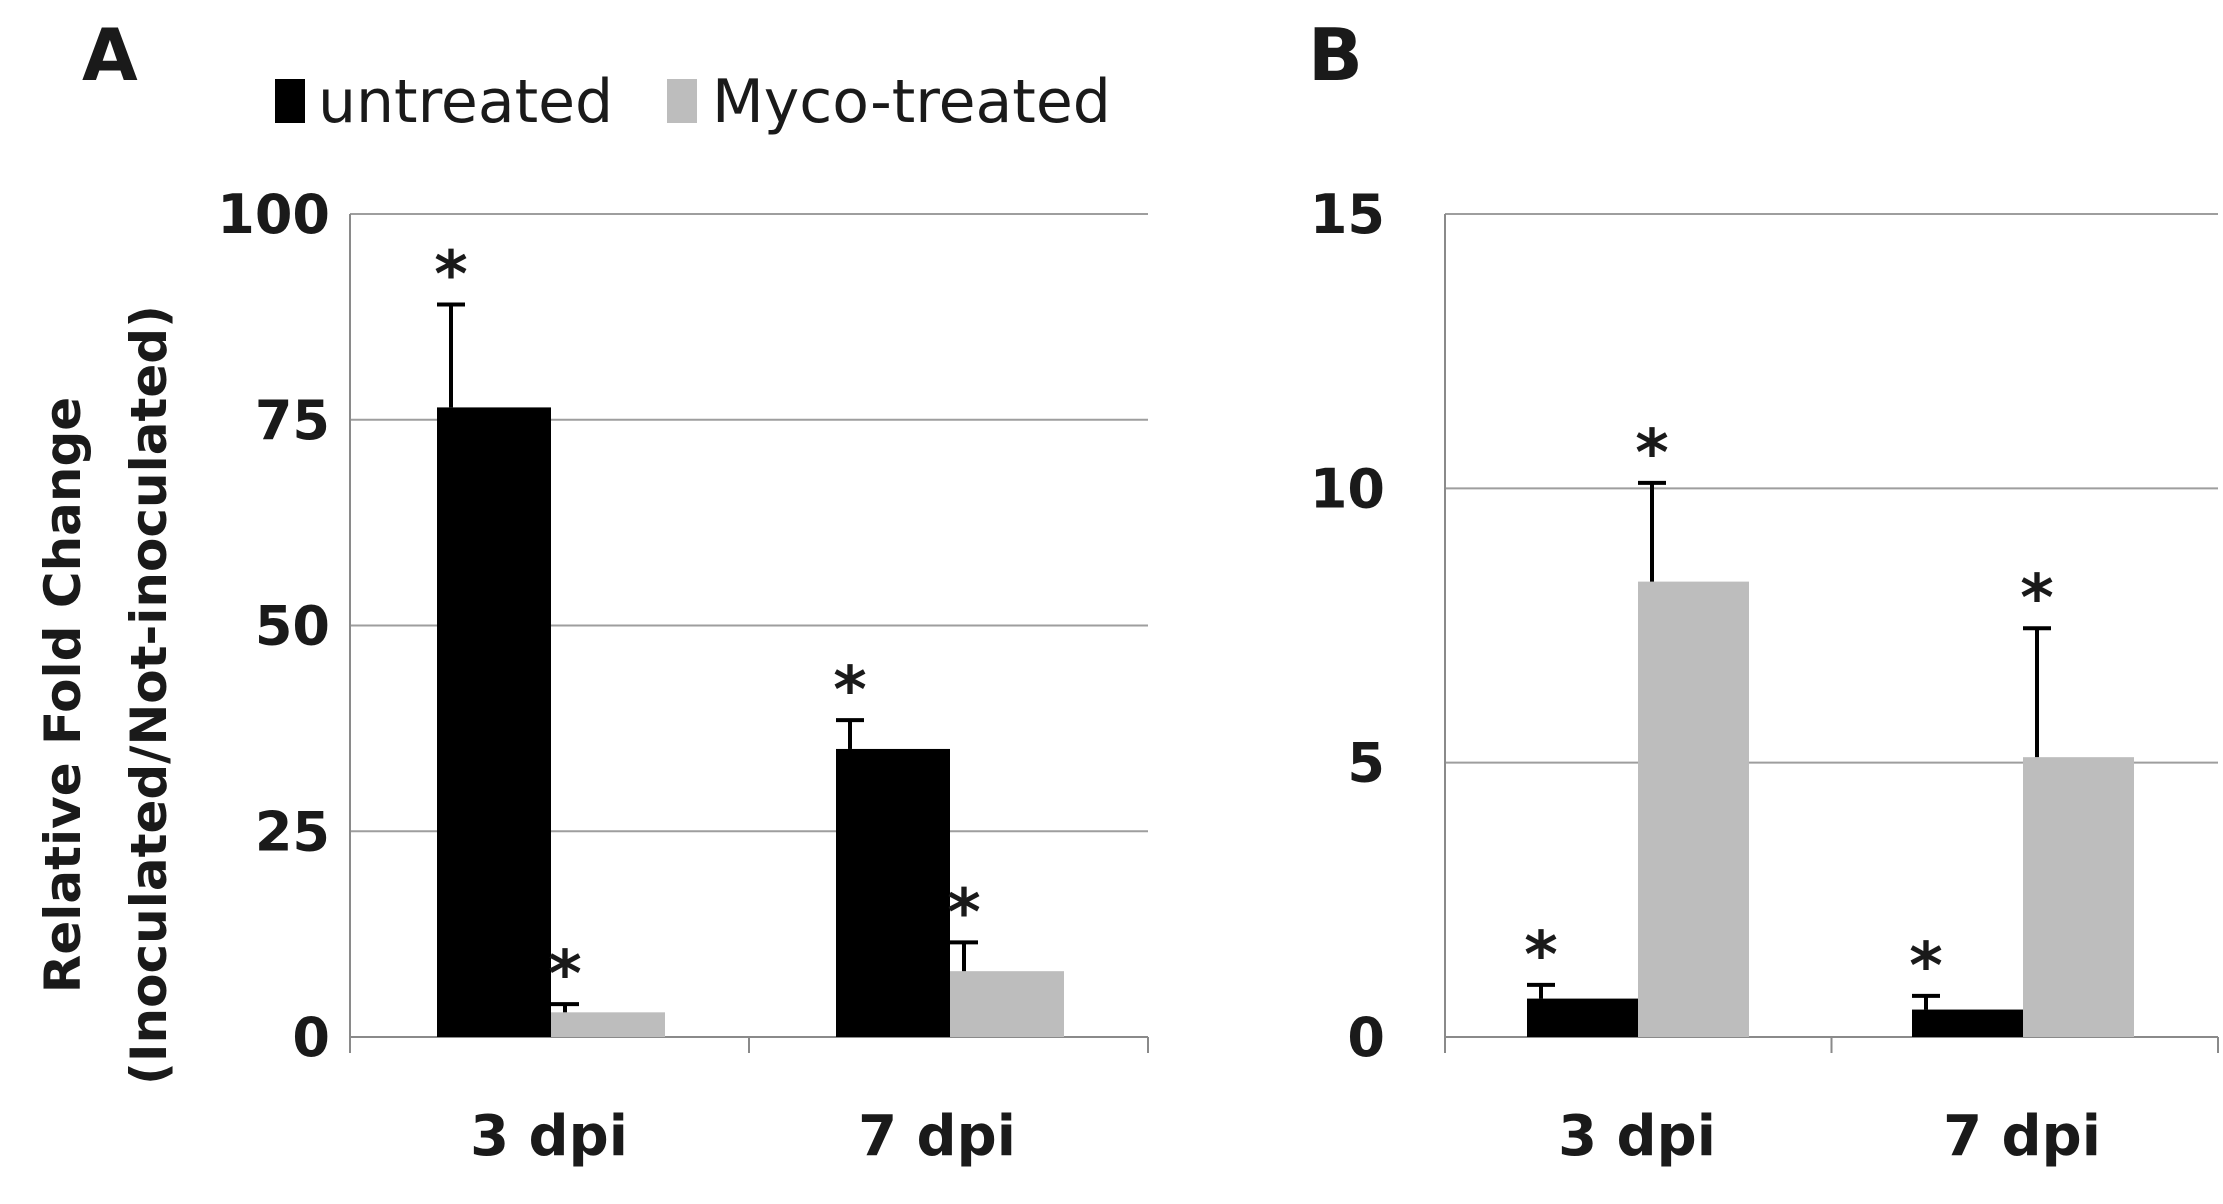 Image resolution: width=2223 pixels, height=1204 pixels. Describe the element at coordinates (465, 102) in the screenshot. I see `legend-label-untreated: untreated` at that location.